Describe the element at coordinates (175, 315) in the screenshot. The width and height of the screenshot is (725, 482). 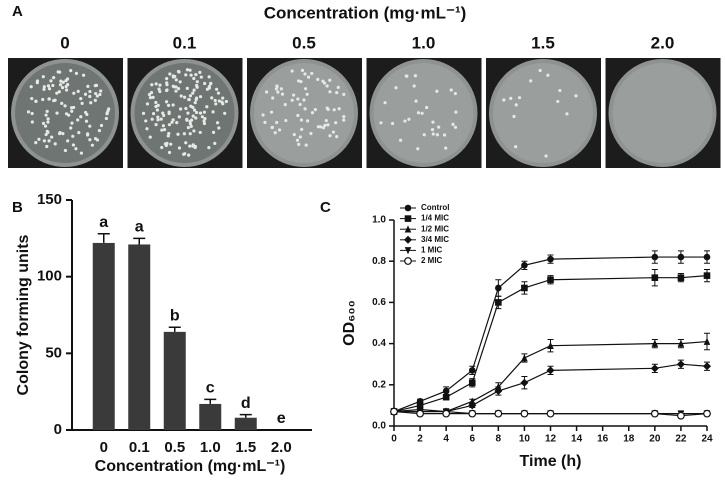
I see `bar-annotation: b` at that location.